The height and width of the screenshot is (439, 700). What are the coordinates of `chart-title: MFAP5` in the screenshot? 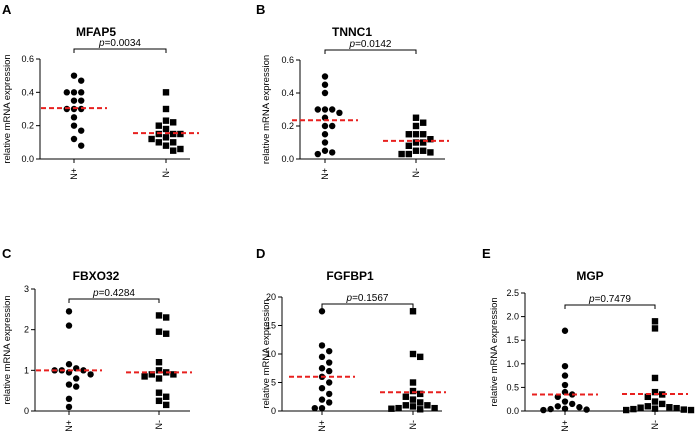 It's located at (96, 32).